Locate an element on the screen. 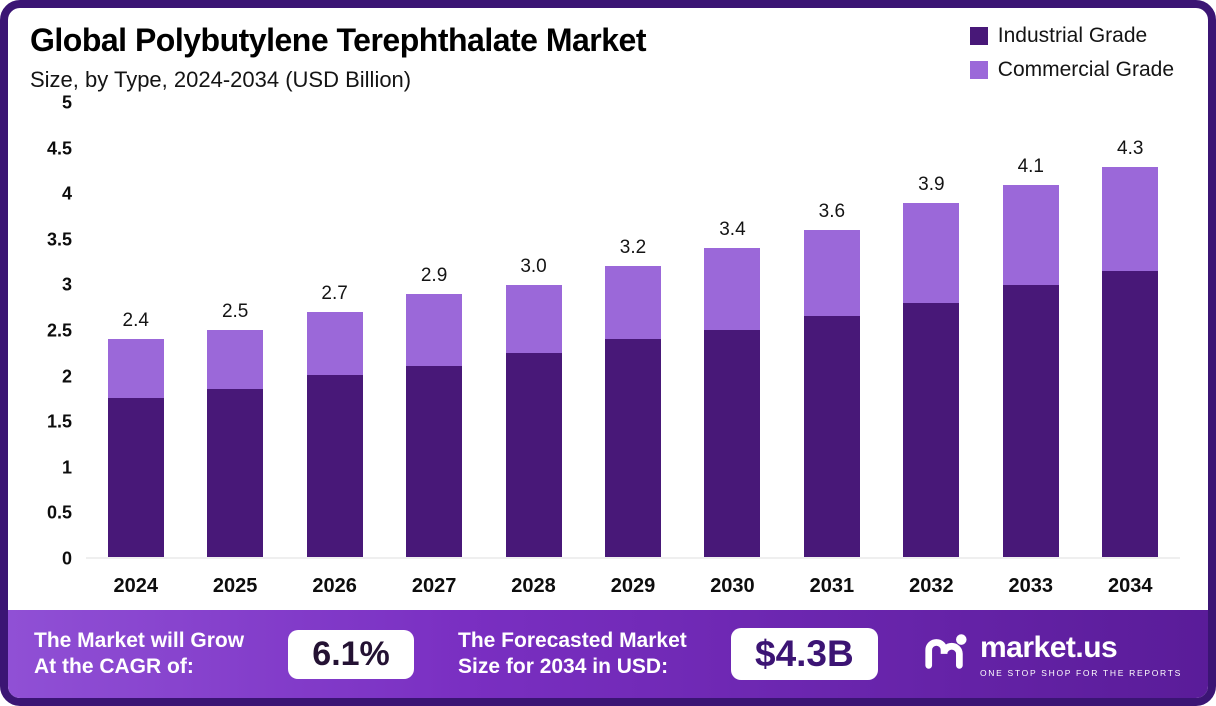 This screenshot has width=1216, height=706. y-tick-label: 4.5 is located at coordinates (59, 148).